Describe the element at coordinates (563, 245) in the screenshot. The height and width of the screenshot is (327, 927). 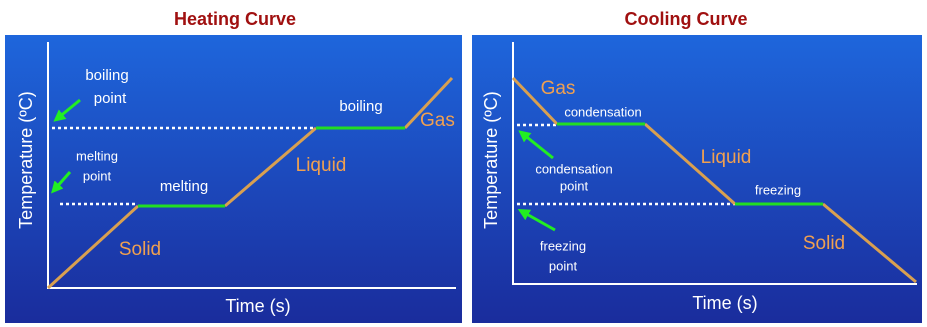
I see `annotation: freezing` at that location.